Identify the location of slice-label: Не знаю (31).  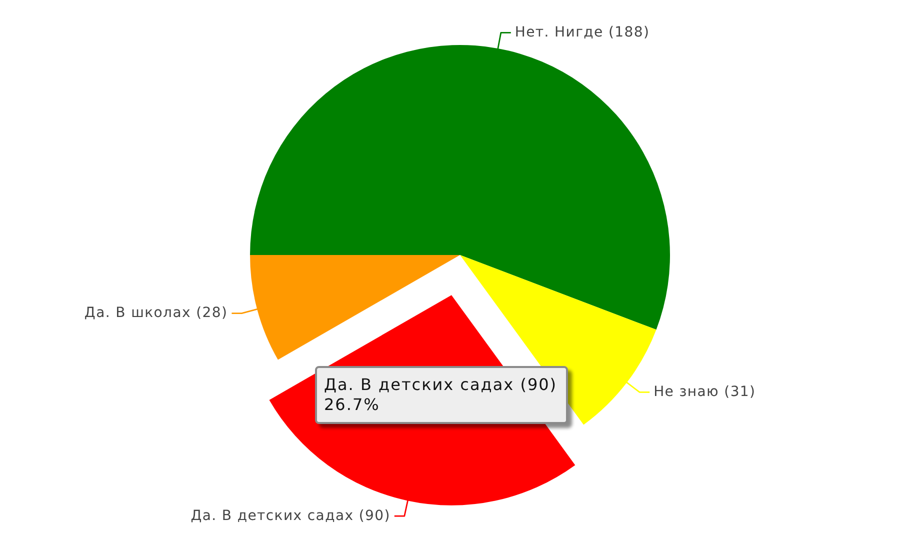
(705, 392).